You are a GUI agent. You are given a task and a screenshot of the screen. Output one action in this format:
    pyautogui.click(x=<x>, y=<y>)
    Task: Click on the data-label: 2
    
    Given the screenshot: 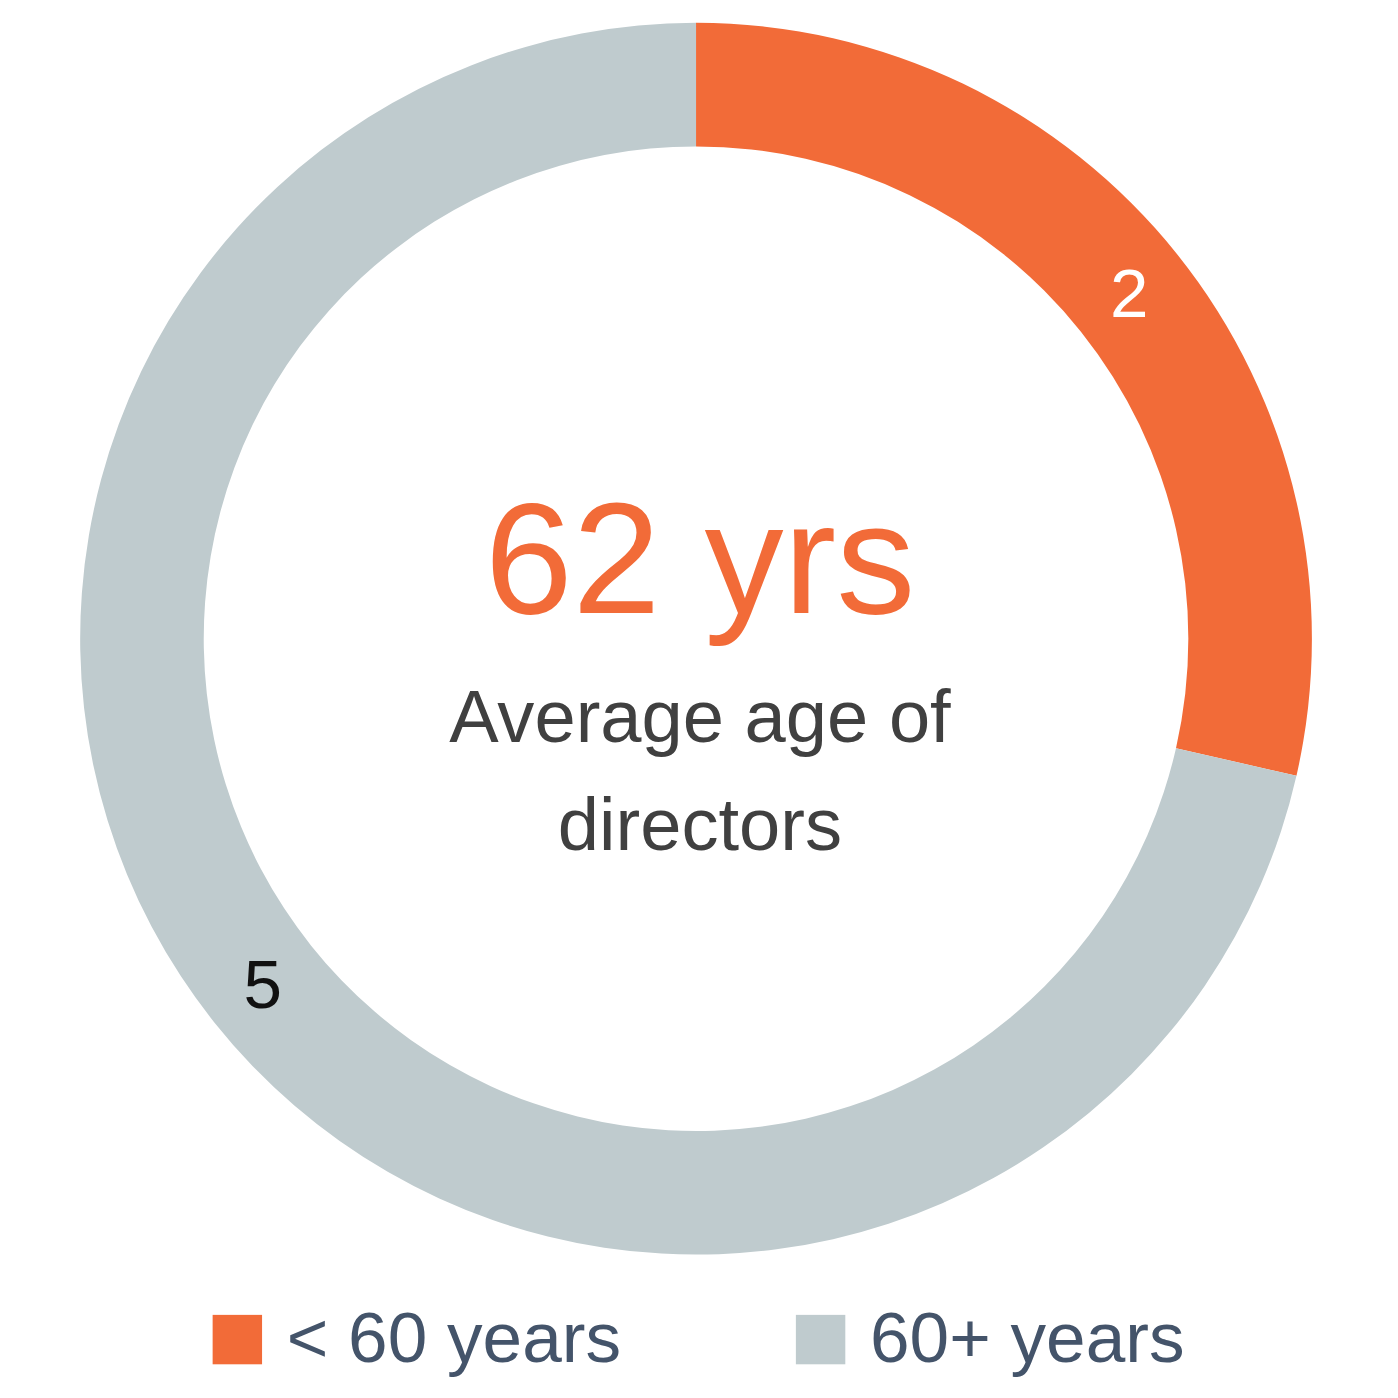 What is the action you would take?
    pyautogui.click(x=1129, y=293)
    